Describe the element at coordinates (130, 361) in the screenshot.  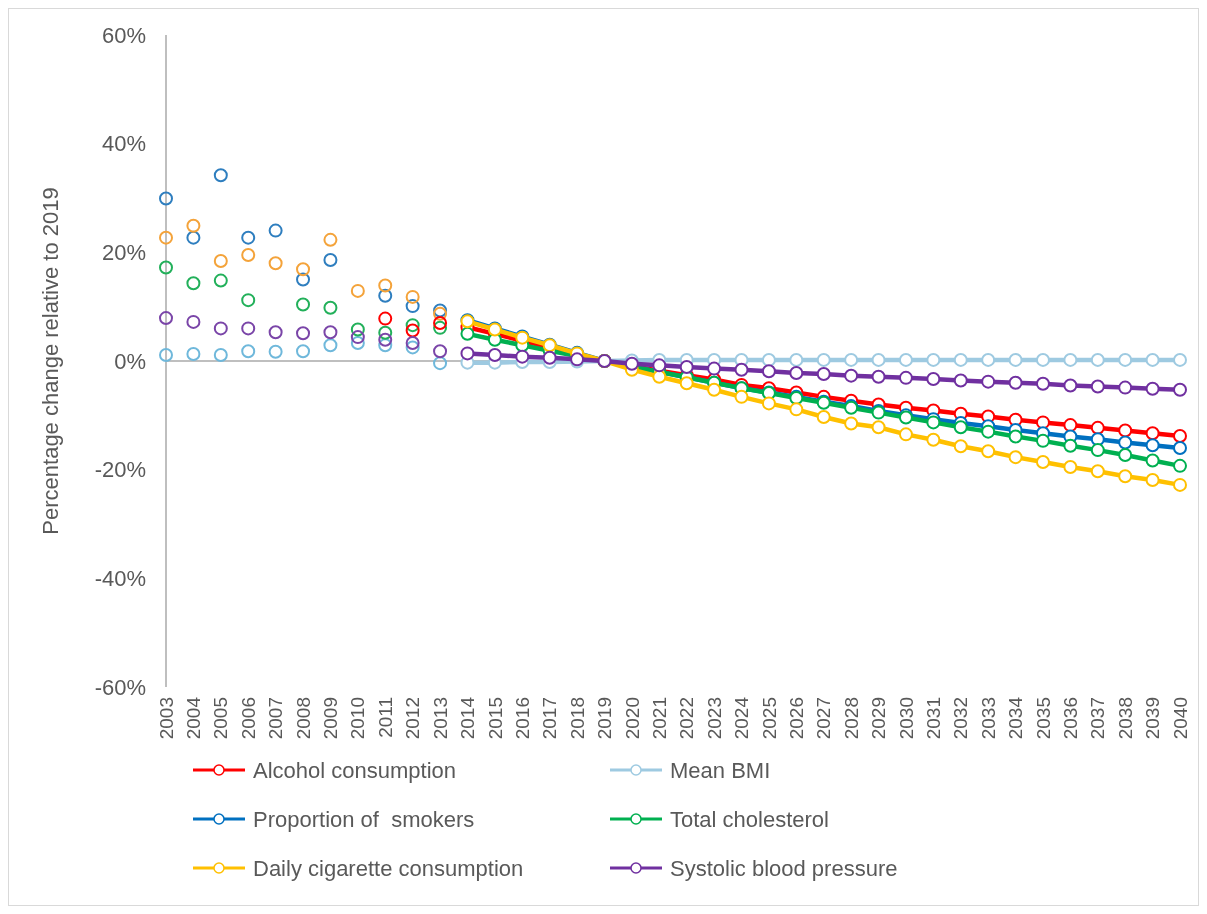
I see `y-tick-label: 0%` at that location.